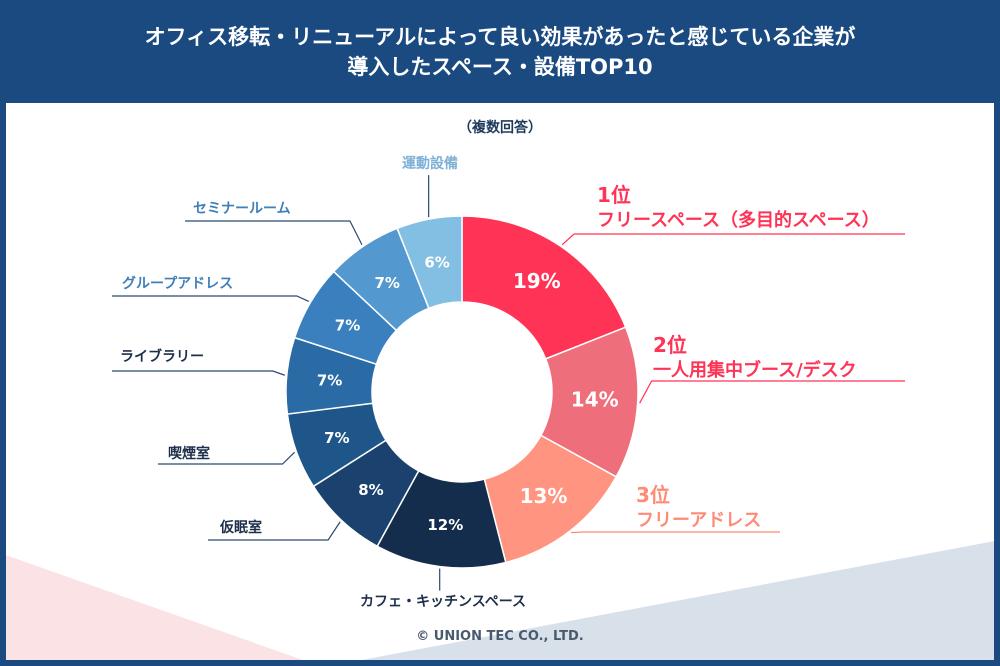  I want to click on slice-6-value-label: 7%, so click(336, 438).